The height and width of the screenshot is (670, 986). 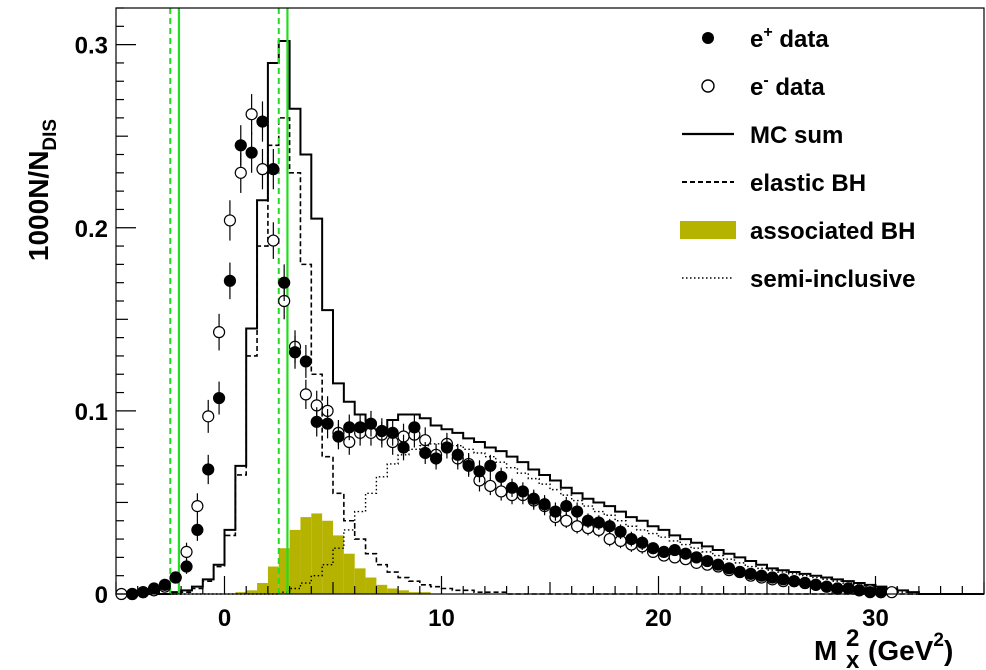 I want to click on legend-label: e+ data, so click(x=789, y=38).